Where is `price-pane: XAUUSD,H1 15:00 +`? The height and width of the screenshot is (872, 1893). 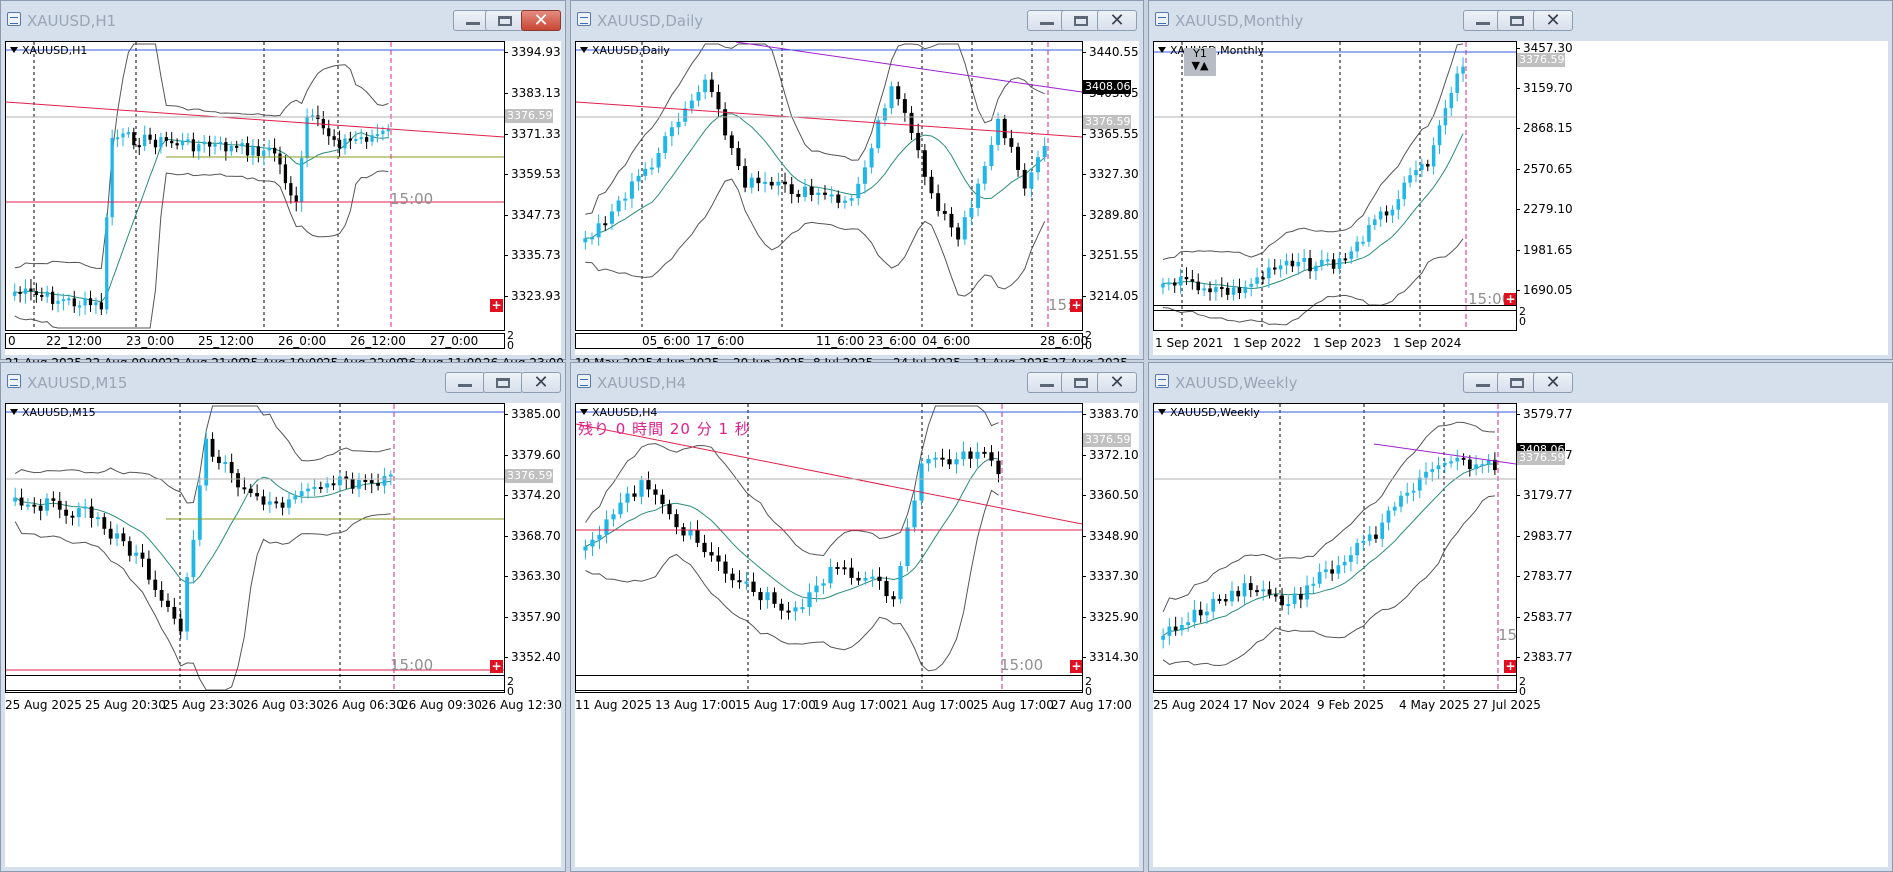
price-pane: XAUUSD,H1 15:00 + is located at coordinates (255, 186).